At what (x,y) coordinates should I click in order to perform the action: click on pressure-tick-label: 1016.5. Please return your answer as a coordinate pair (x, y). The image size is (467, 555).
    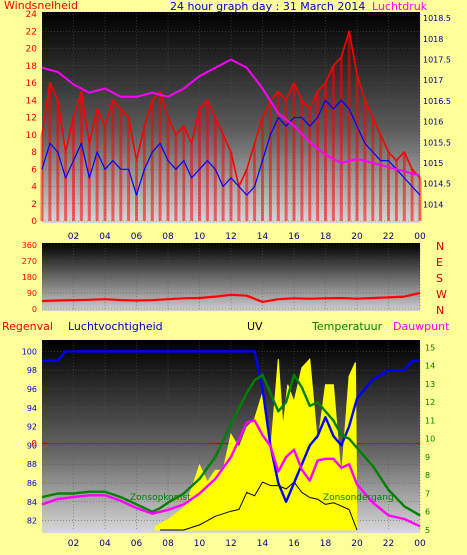
    Looking at the image, I should click on (437, 101).